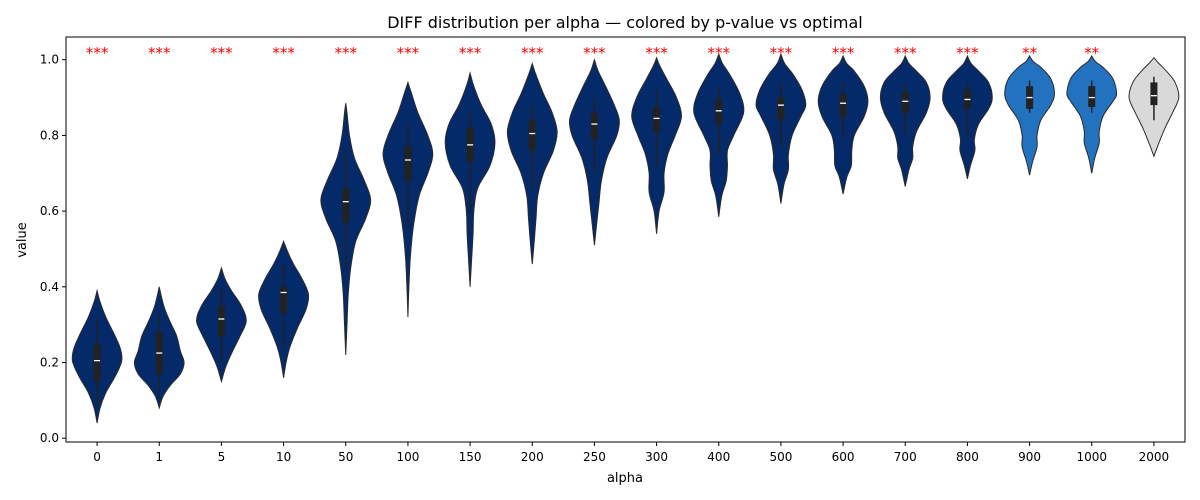 The image size is (1200, 500). I want to click on y-axis: 0.0 0.2 0.4 0.6 0.8 1.0, so click(53, 249).